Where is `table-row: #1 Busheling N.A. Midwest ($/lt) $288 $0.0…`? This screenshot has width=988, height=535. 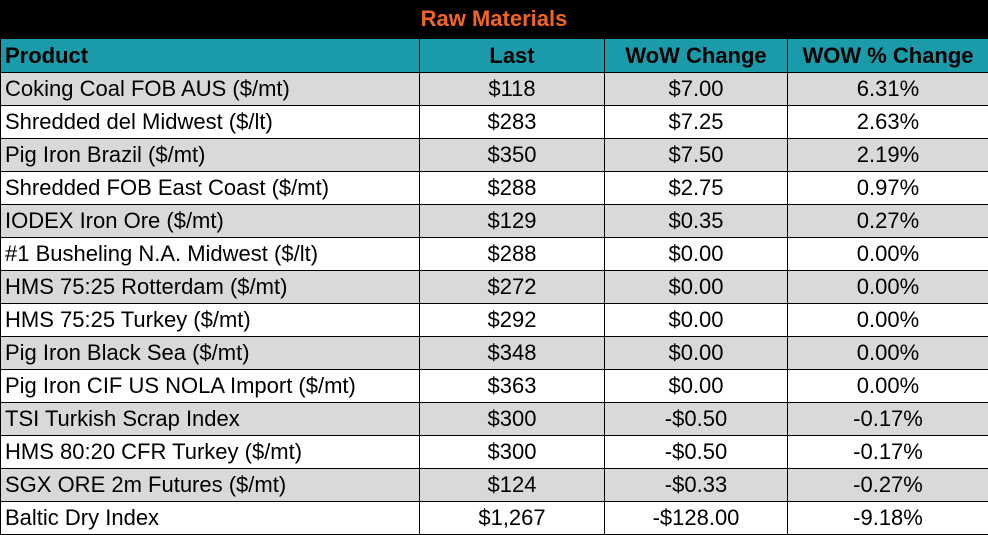
table-row: #1 Busheling N.A. Midwest ($/lt) $288 $0.0… is located at coordinates (494, 254).